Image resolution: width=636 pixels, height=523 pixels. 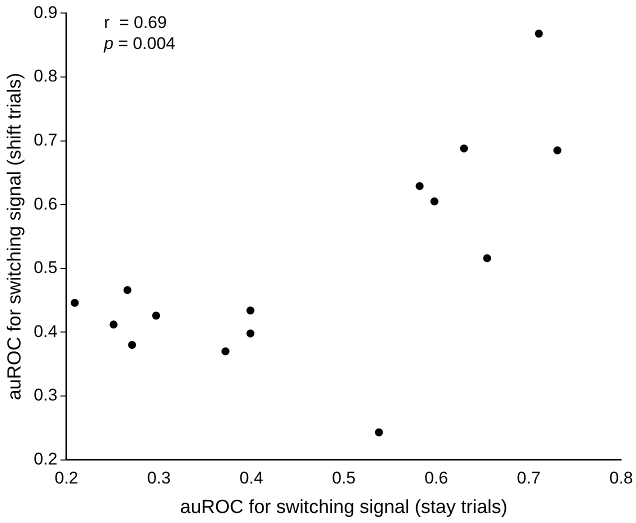 What do you see at coordinates (528, 478) in the screenshot?
I see `x-tick-label: 0.7` at bounding box center [528, 478].